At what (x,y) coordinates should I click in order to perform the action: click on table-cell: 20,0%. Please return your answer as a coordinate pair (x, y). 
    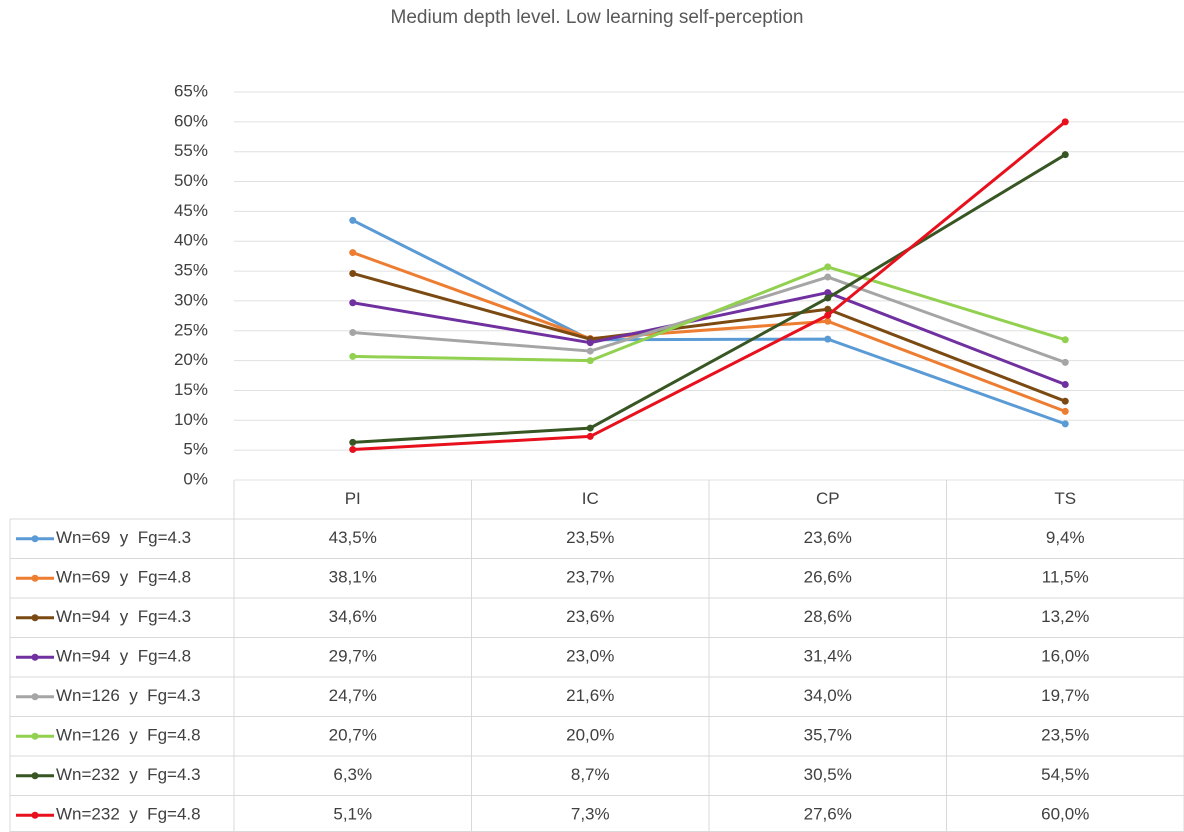
    Looking at the image, I should click on (590, 735).